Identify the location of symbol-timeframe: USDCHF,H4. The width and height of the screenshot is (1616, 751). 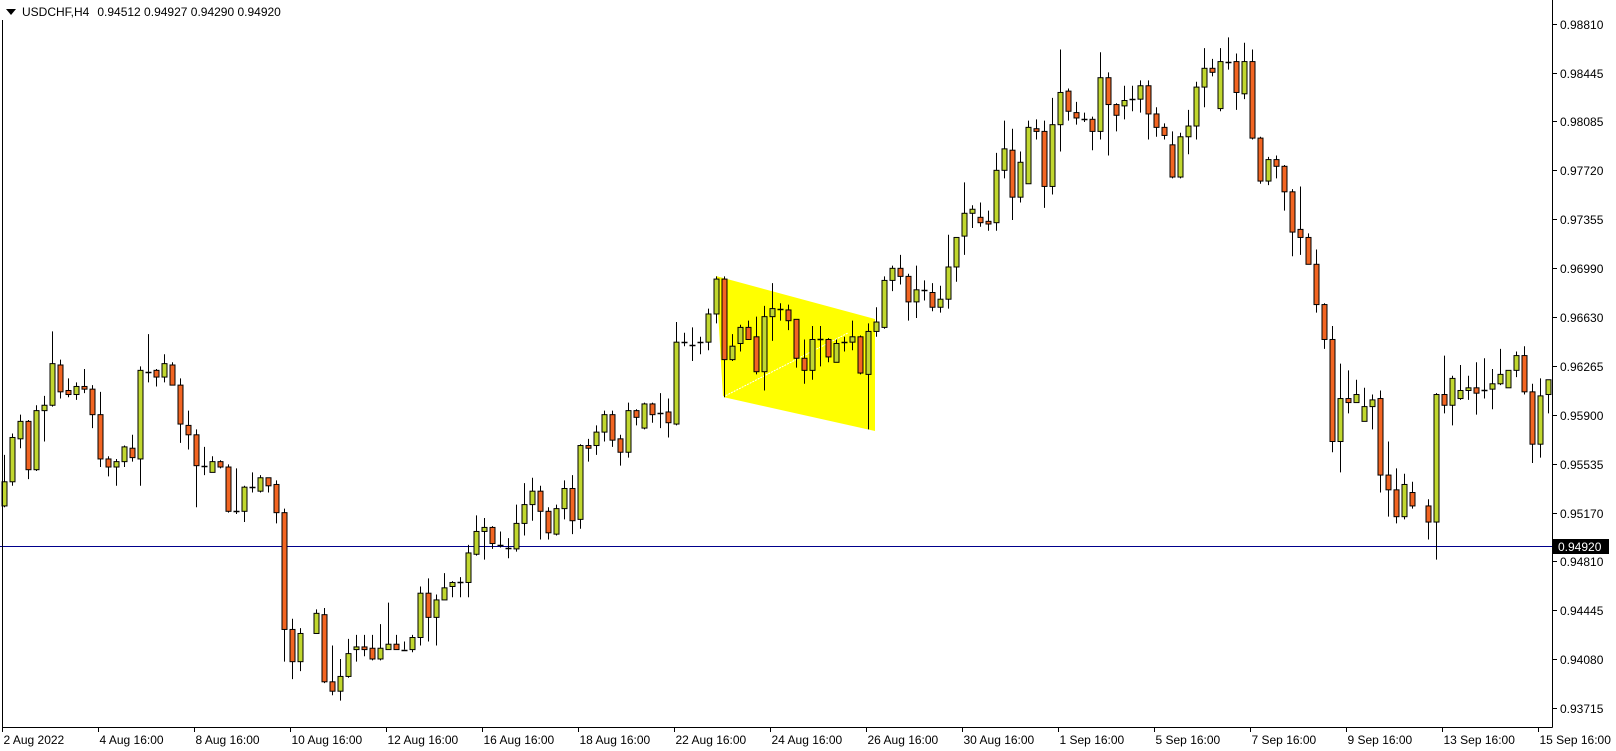
(56, 12).